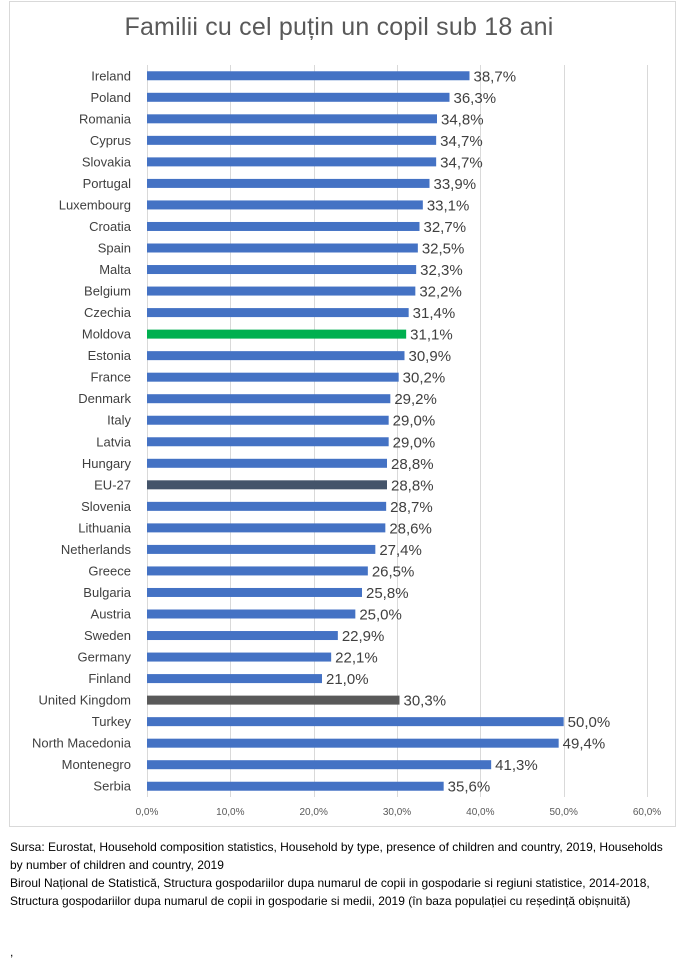 The height and width of the screenshot is (970, 678). Describe the element at coordinates (267, 506) in the screenshot. I see `bar-slovenia` at that location.